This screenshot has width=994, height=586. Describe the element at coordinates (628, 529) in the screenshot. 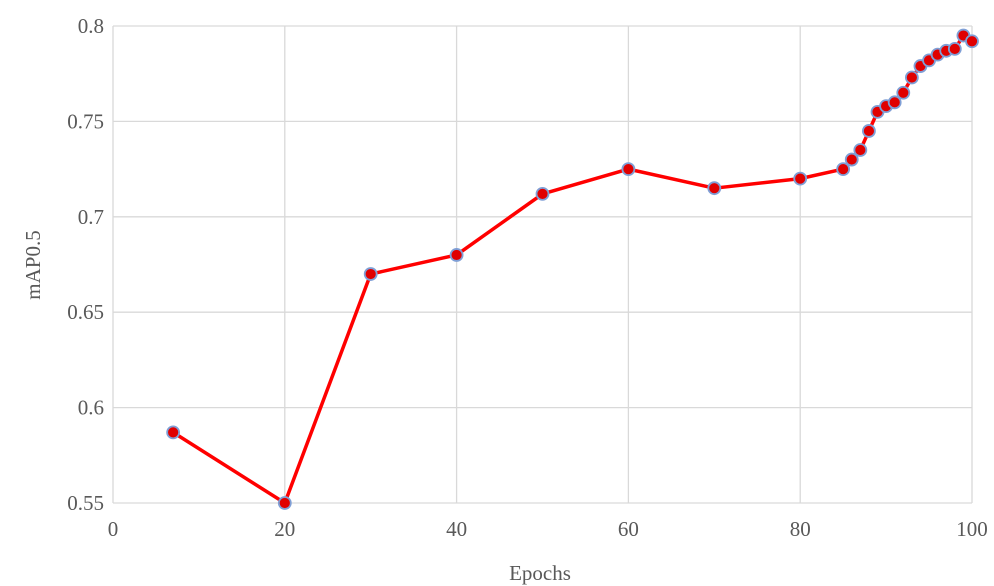

I see `x-tick-label: 60` at that location.